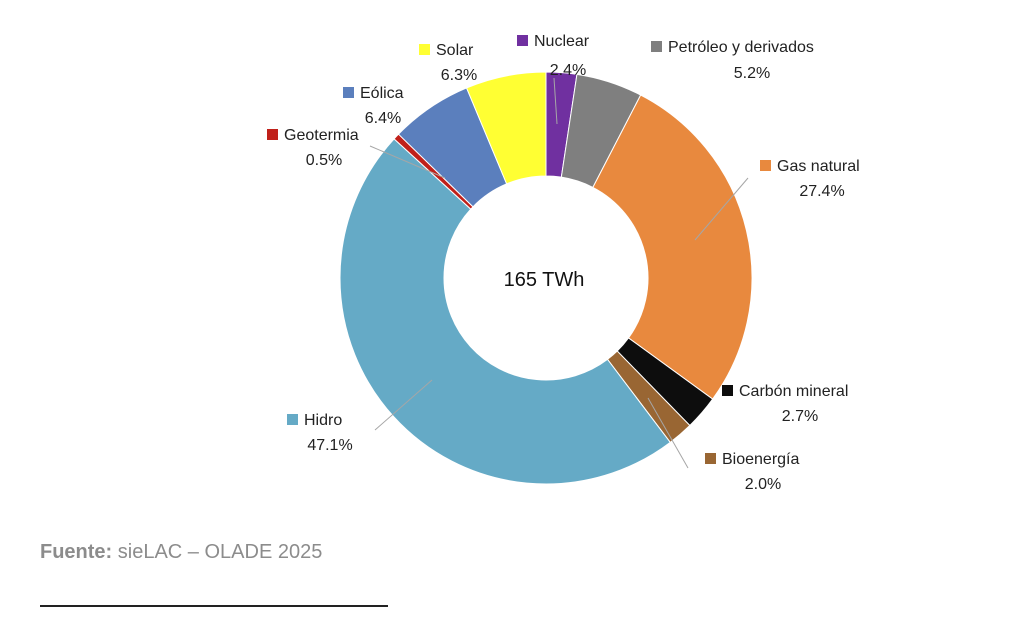 The height and width of the screenshot is (622, 1024). Describe the element at coordinates (793, 391) in the screenshot. I see `slice-label-carbon-mineral: Carbón mineral` at that location.